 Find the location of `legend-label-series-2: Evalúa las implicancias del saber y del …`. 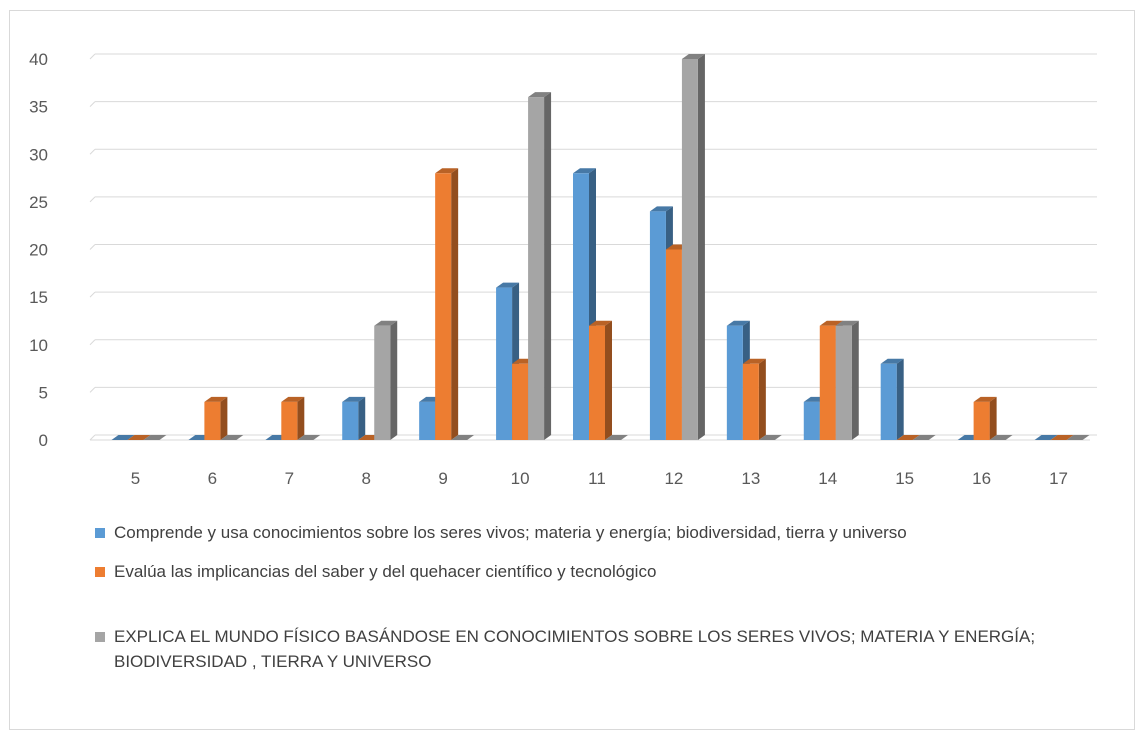

legend-label-series-2: Evalúa las implicancias del saber y del … is located at coordinates (385, 571).